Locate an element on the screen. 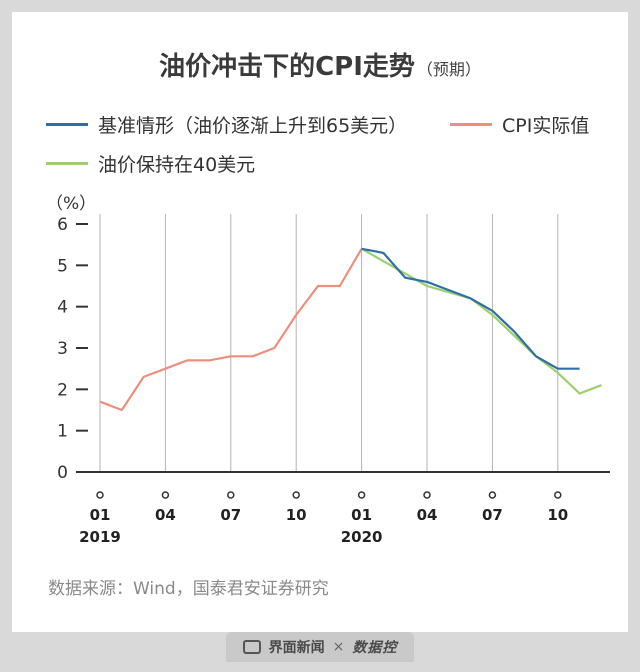 The image size is (640, 672). x-tick-label-2020-01: 01 is located at coordinates (361, 515).